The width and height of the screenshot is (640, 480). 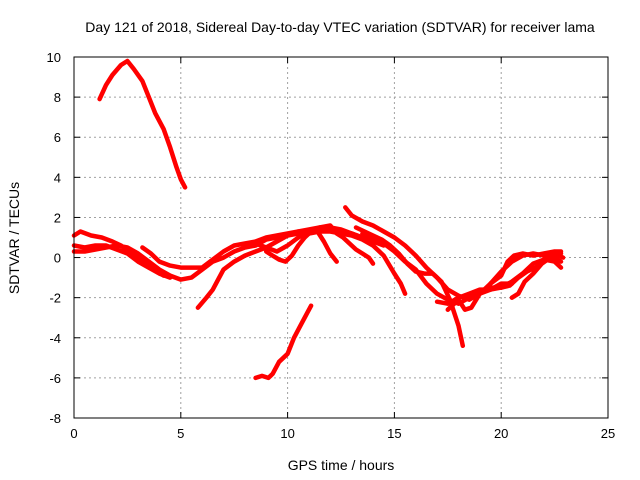 What do you see at coordinates (57, 97) in the screenshot?
I see `y-tick-label: 8` at bounding box center [57, 97].